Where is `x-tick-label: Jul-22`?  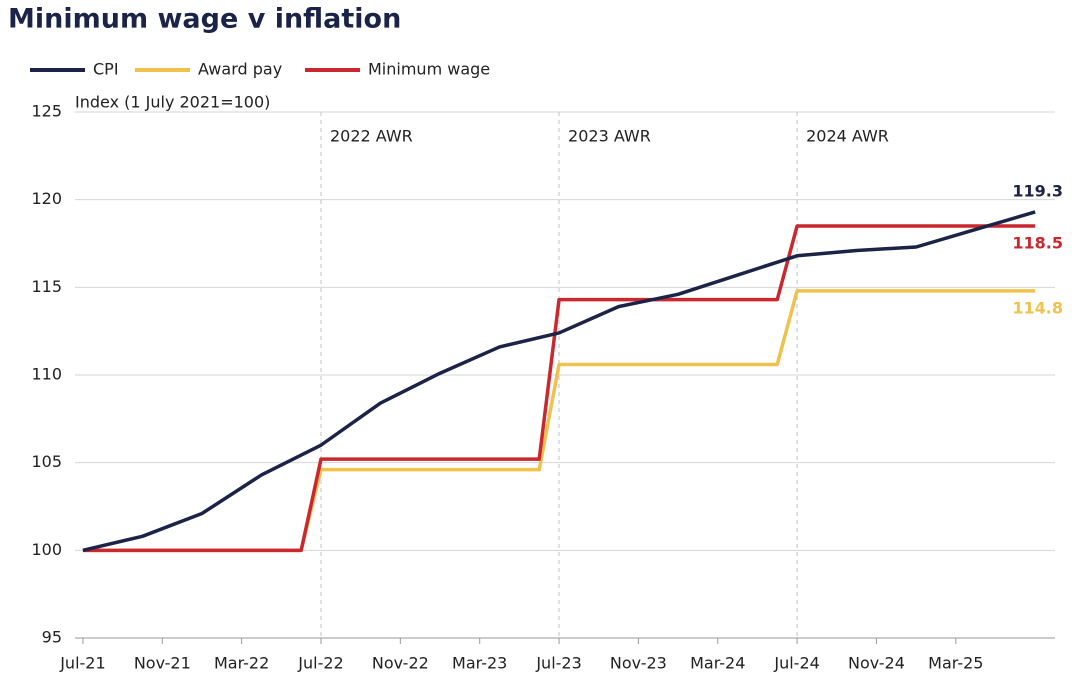 x-tick-label: Jul-22 is located at coordinates (320, 663).